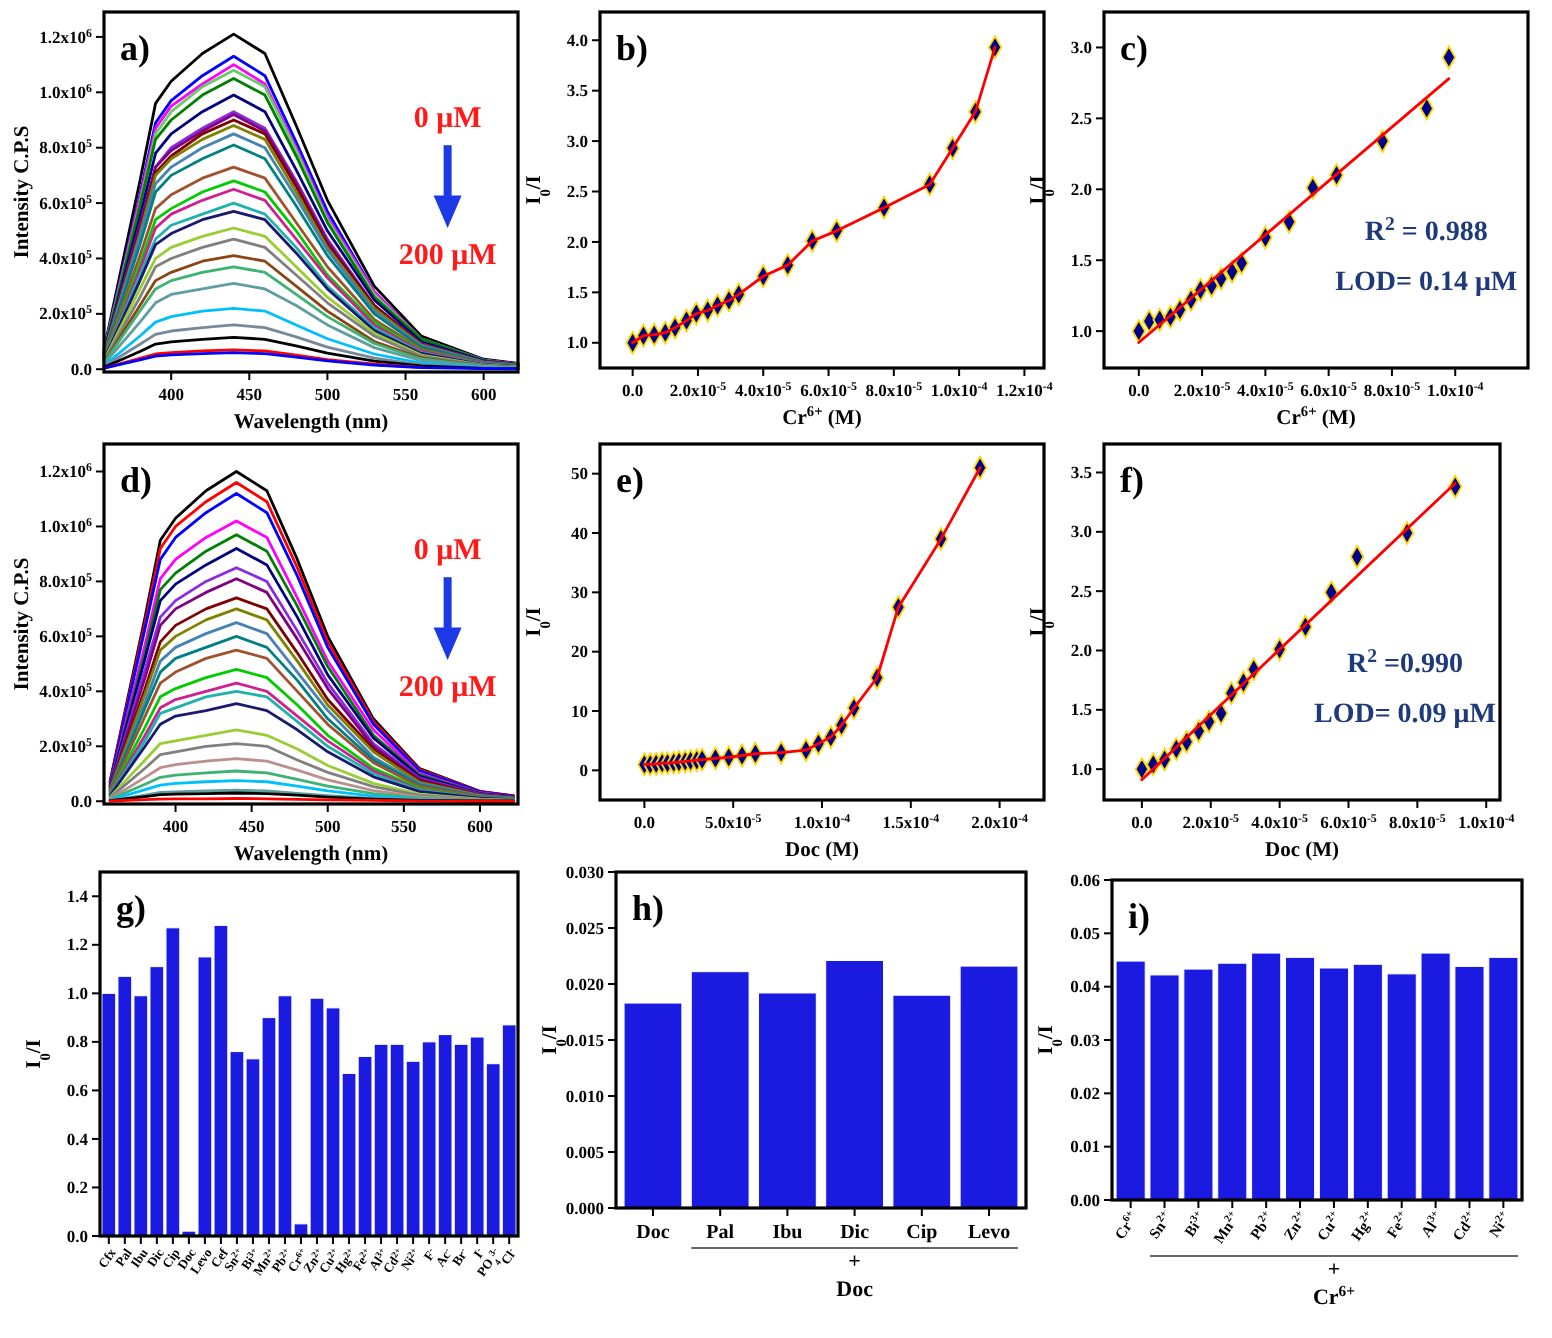  What do you see at coordinates (632, 48) in the screenshot?
I see `text: b)` at bounding box center [632, 48].